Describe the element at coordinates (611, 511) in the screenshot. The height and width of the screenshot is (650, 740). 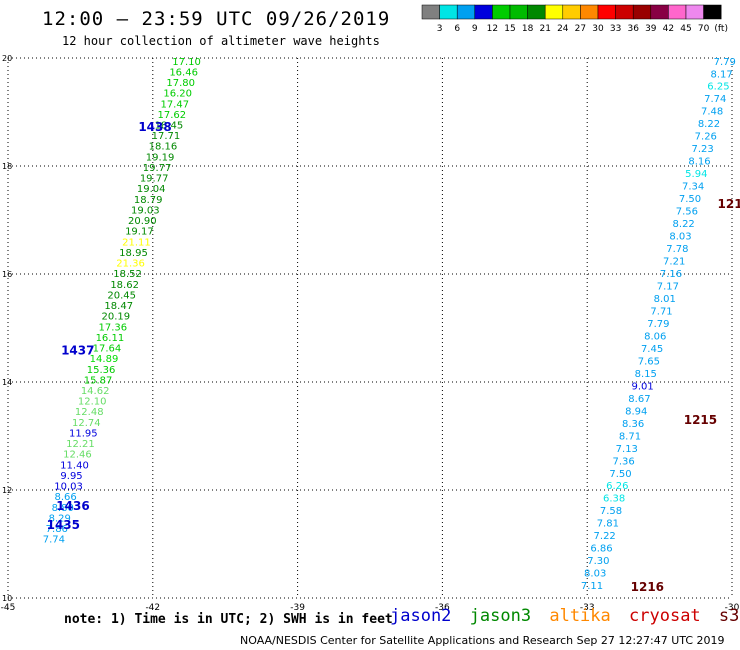
I see `wave-height-value: 7.58` at that location.